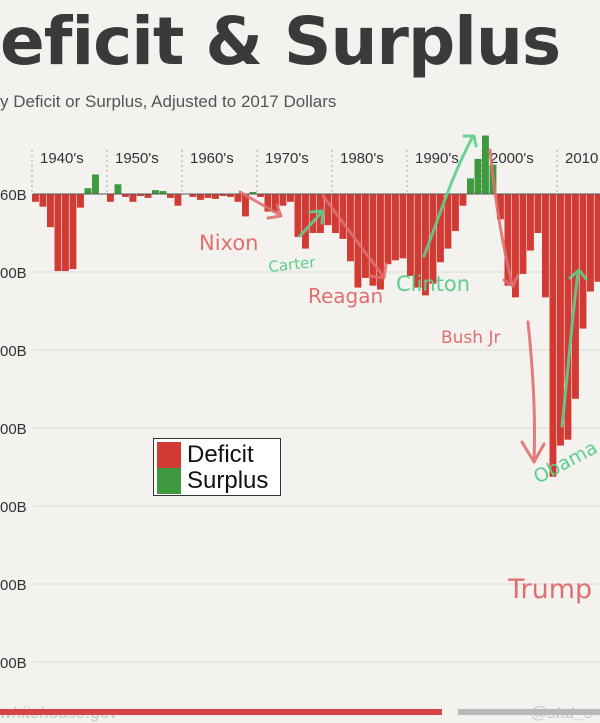  Describe the element at coordinates (221, 712) in the screenshot. I see `footer-red-bar` at that location.